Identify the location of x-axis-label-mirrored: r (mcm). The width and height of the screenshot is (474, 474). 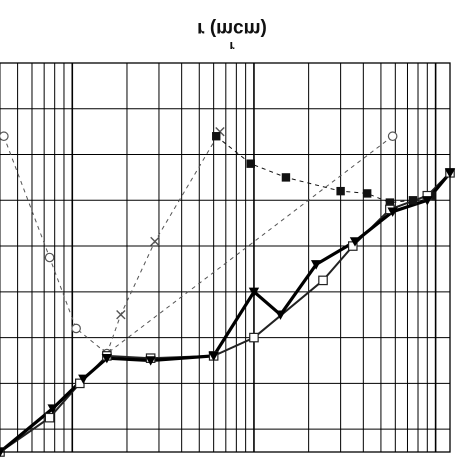
(232, 28).